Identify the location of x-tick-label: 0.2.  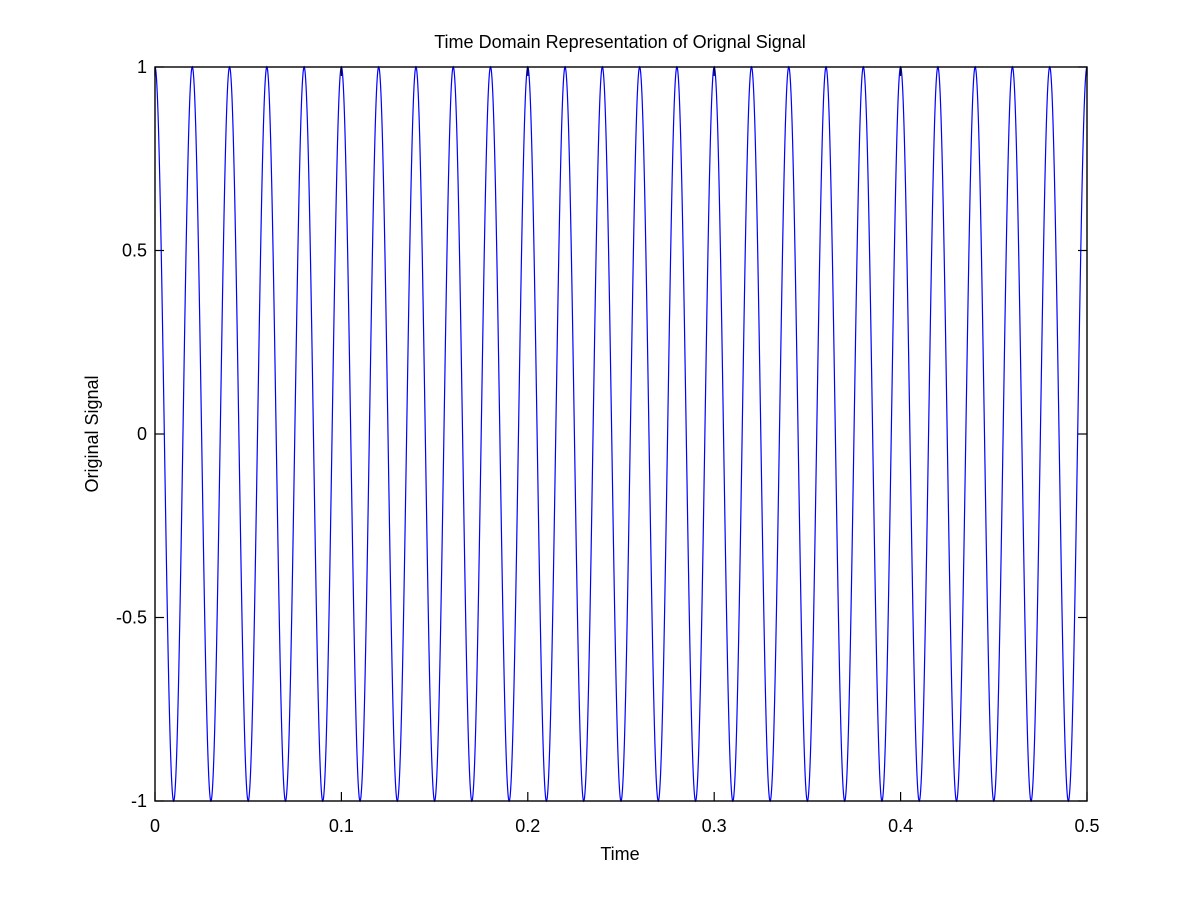
(527, 826).